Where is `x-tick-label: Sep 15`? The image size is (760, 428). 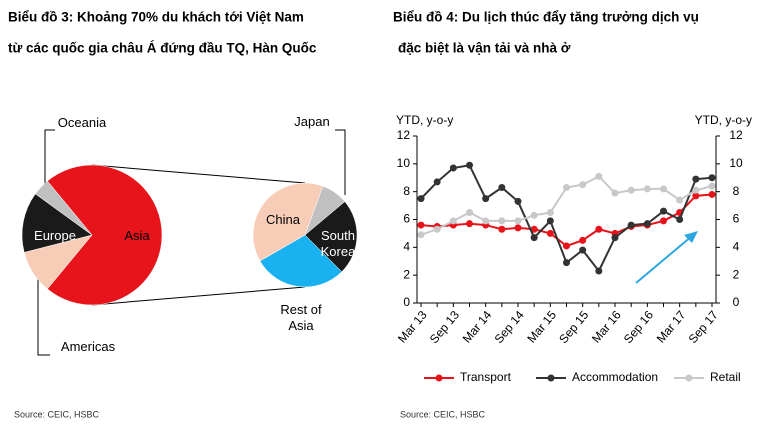
x-tick-label: Sep 15 is located at coordinates (573, 327).